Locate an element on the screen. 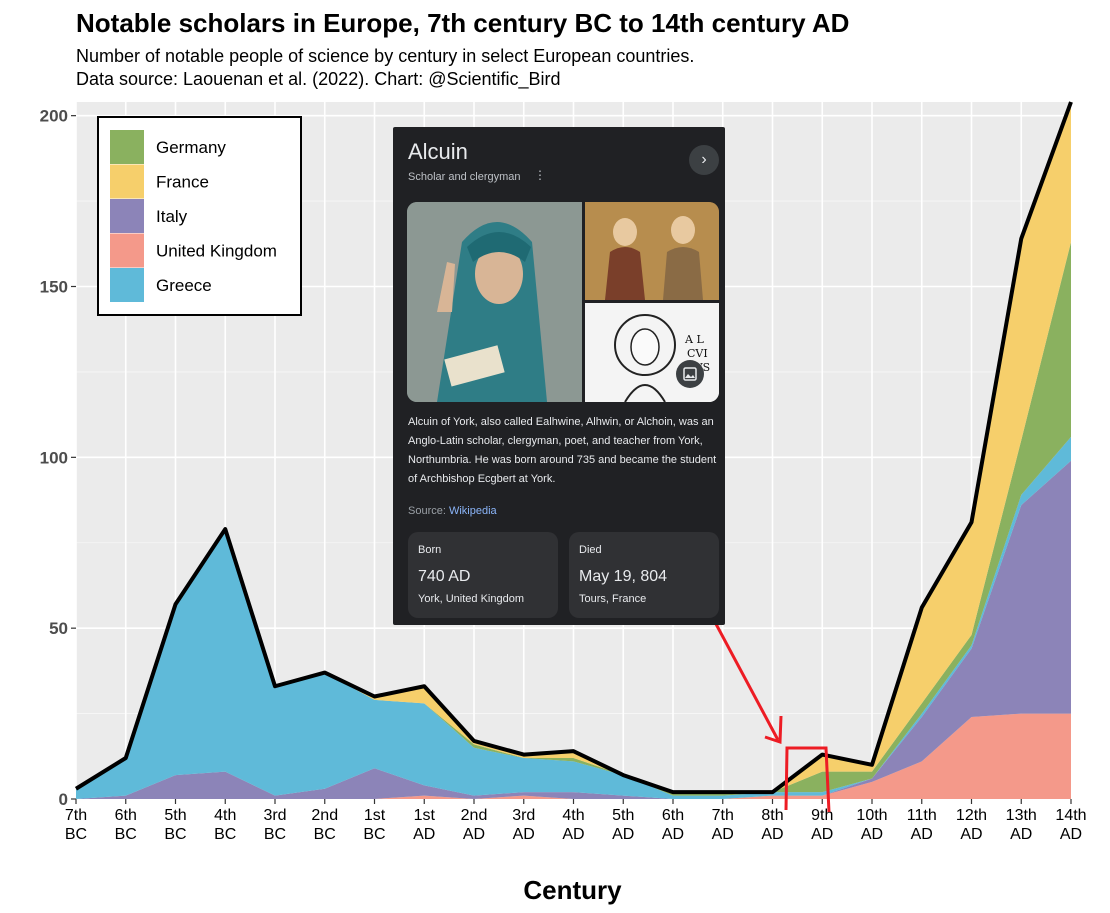 This screenshot has width=1110, height=913. legend-swatch-greece is located at coordinates (127, 285).